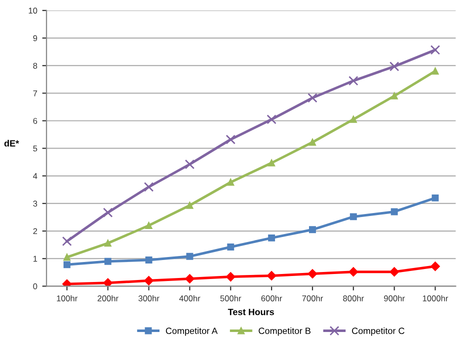  What do you see at coordinates (231, 298) in the screenshot?
I see `x-tick-label: 500hr` at bounding box center [231, 298].